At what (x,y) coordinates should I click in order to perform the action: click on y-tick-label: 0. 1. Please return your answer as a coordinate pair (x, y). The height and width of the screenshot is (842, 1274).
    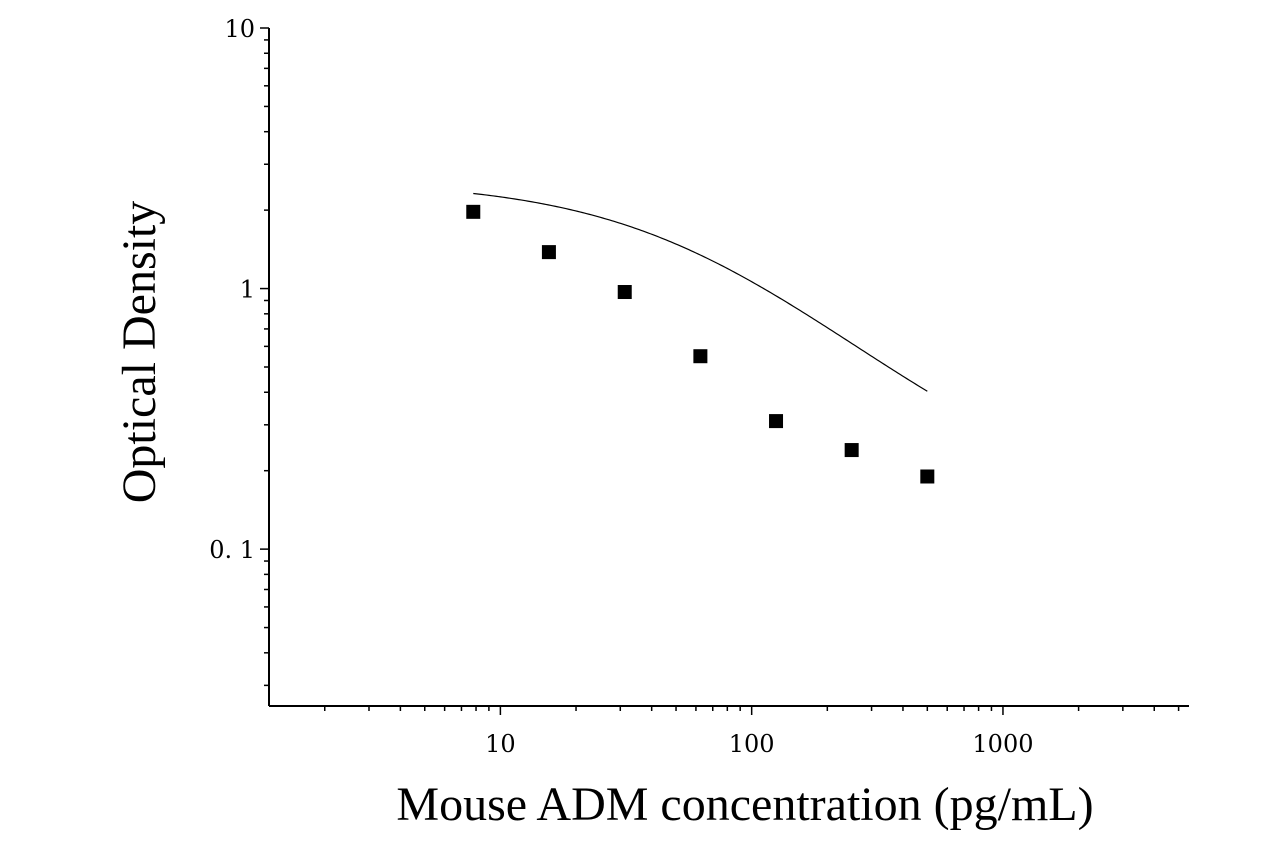
    Looking at the image, I should click on (232, 550).